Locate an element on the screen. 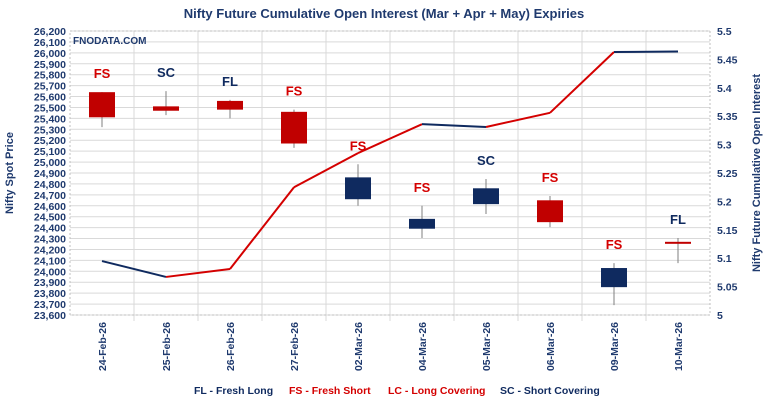  y-tick-left: 26,000 is located at coordinates (50, 54).